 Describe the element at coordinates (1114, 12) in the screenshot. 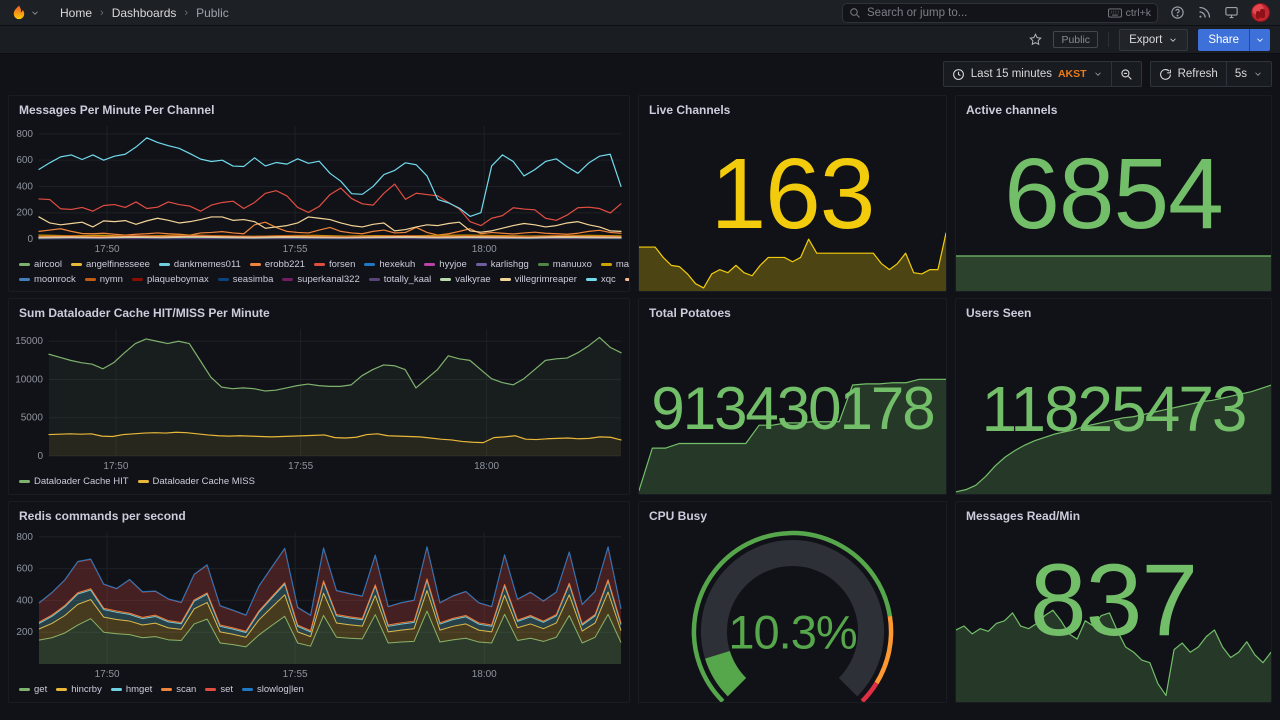

I see `keyboard-icon` at that location.